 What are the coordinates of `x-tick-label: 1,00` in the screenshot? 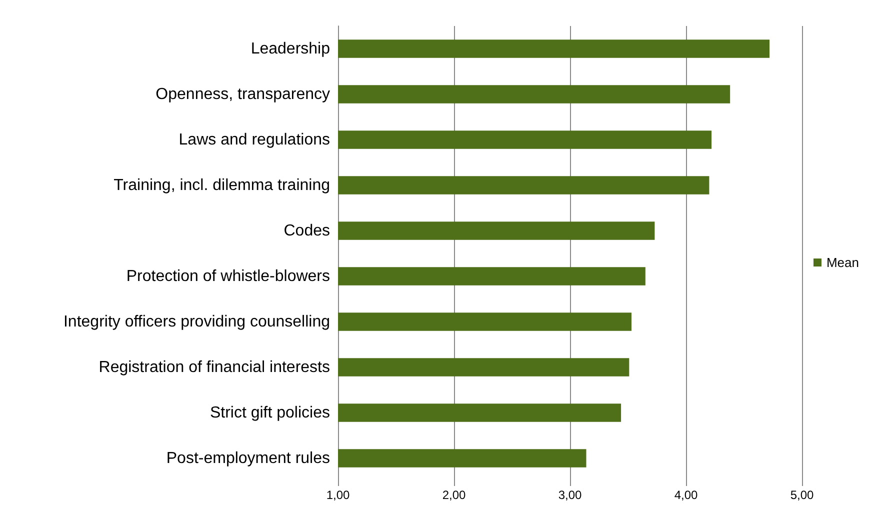 It's located at (338, 495).